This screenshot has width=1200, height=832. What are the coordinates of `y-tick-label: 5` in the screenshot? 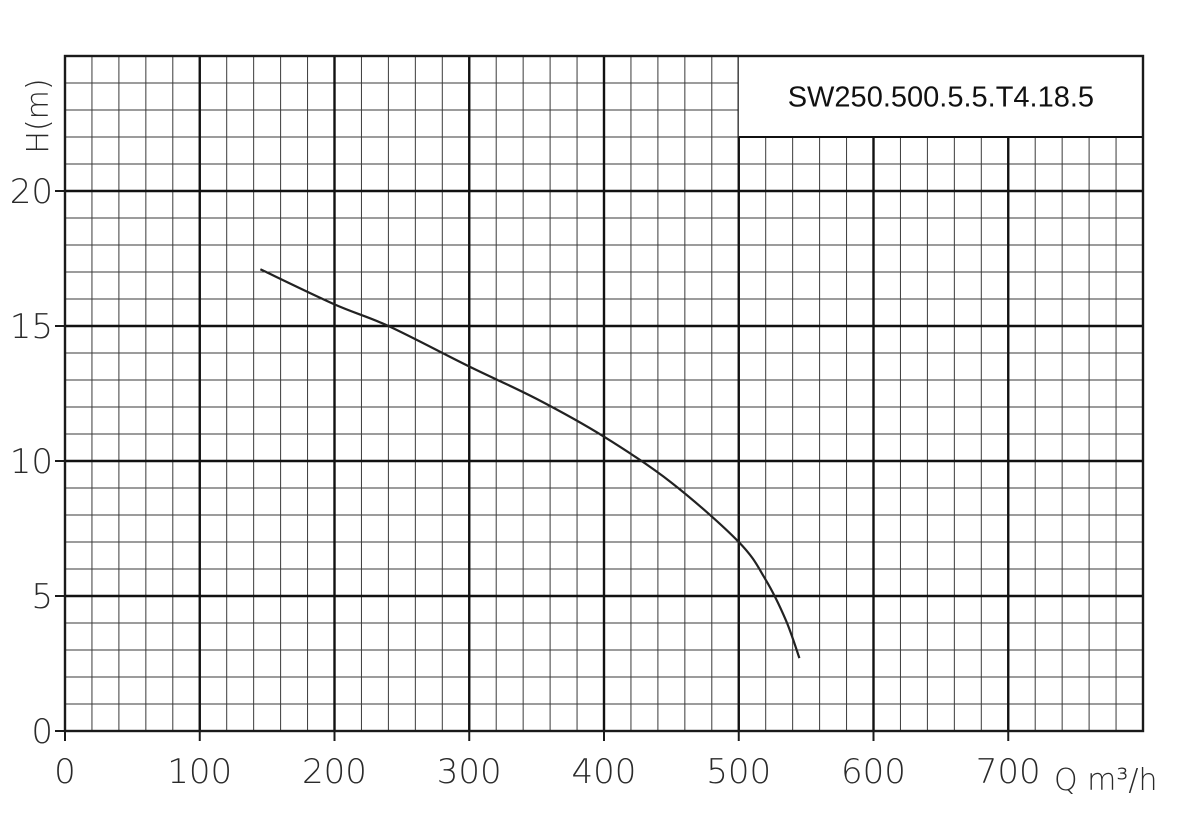 It's located at (42, 597).